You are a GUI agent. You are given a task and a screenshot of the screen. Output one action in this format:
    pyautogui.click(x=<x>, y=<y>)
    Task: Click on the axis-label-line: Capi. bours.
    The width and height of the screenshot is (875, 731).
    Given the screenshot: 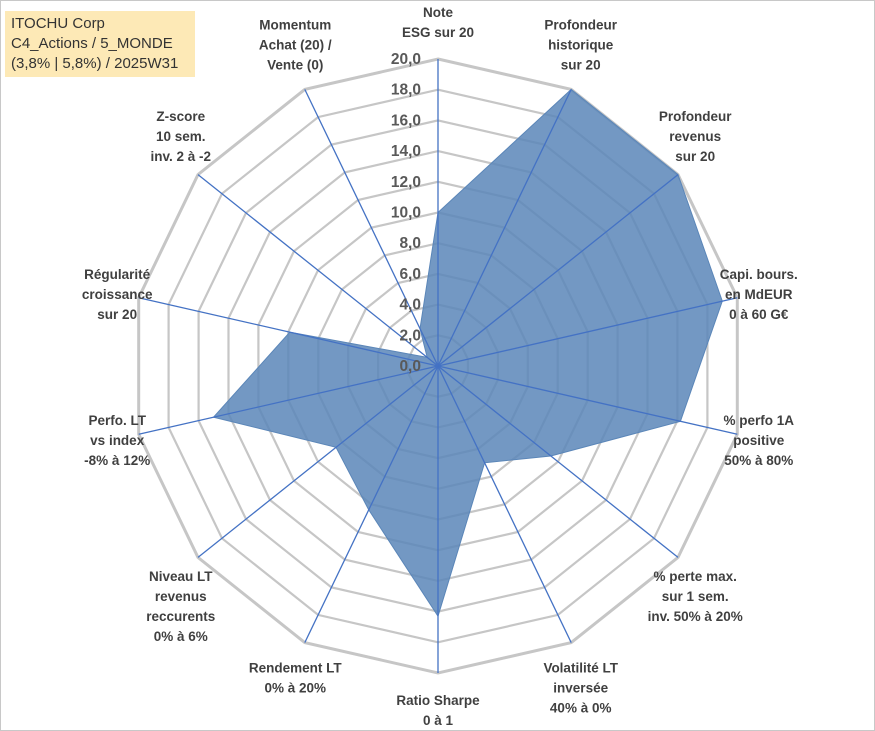 What is the action you would take?
    pyautogui.click(x=759, y=274)
    